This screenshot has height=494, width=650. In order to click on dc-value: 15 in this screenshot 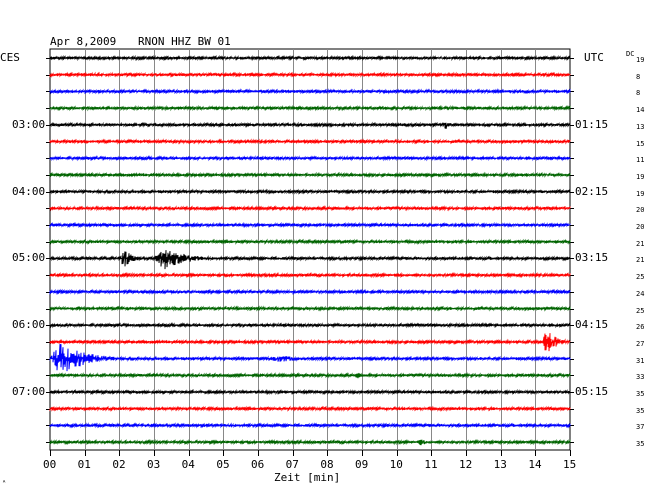, I will do `click(640, 143)`.